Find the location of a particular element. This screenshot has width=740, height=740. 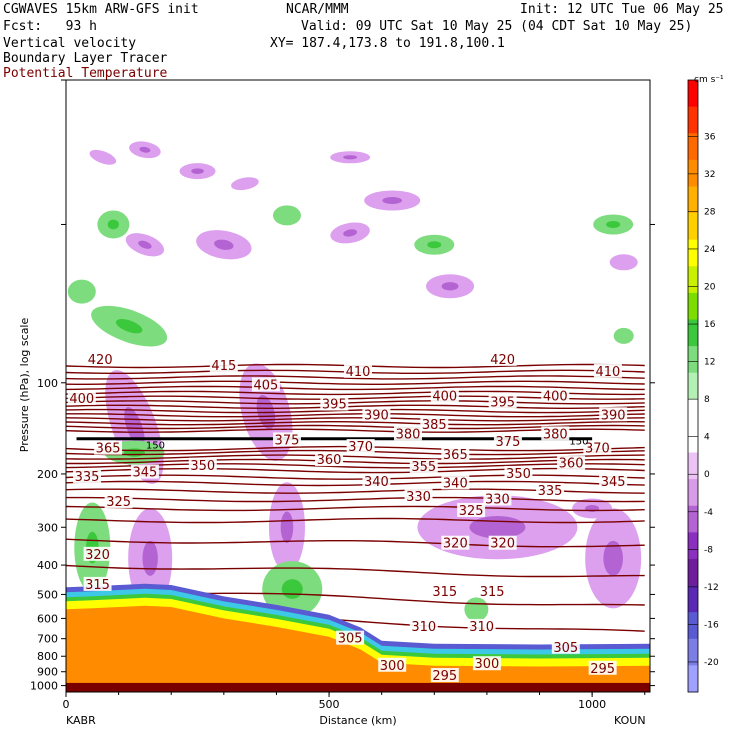

colorbar-unit-label: cm s⁻¹ is located at coordinates (709, 80).